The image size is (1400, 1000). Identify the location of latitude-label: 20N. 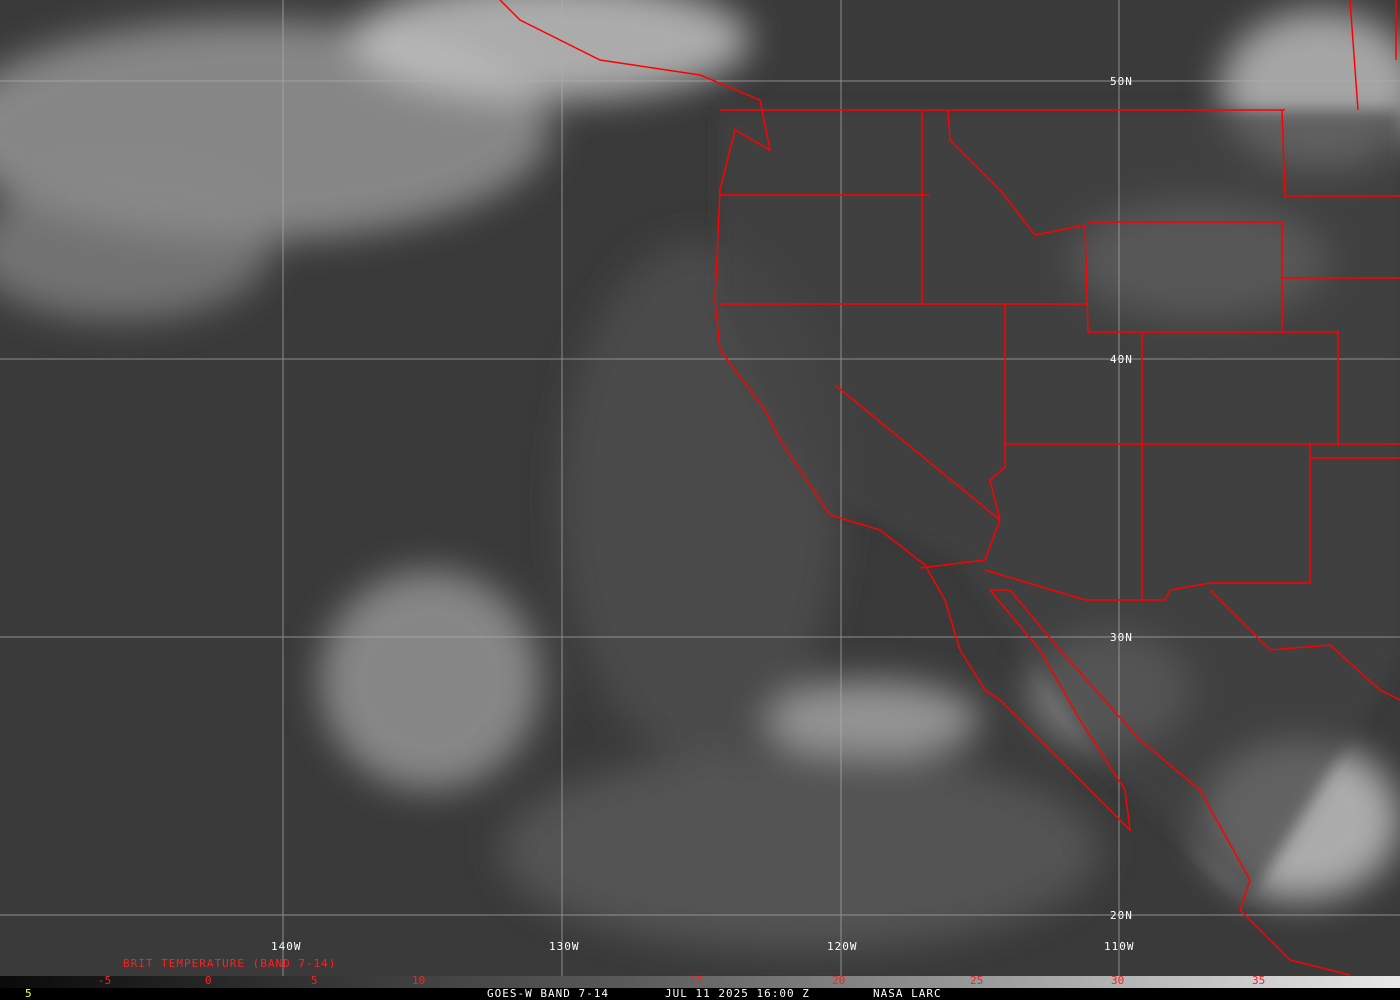
(1121, 915).